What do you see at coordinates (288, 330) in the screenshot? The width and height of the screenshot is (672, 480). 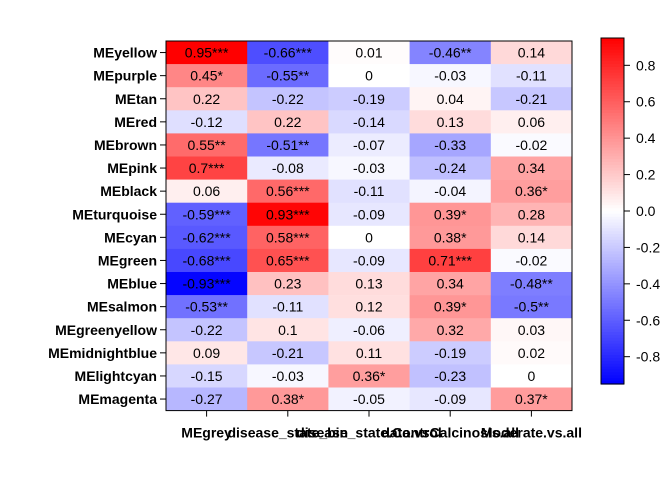 I see `cell-value-label: 0.1` at bounding box center [288, 330].